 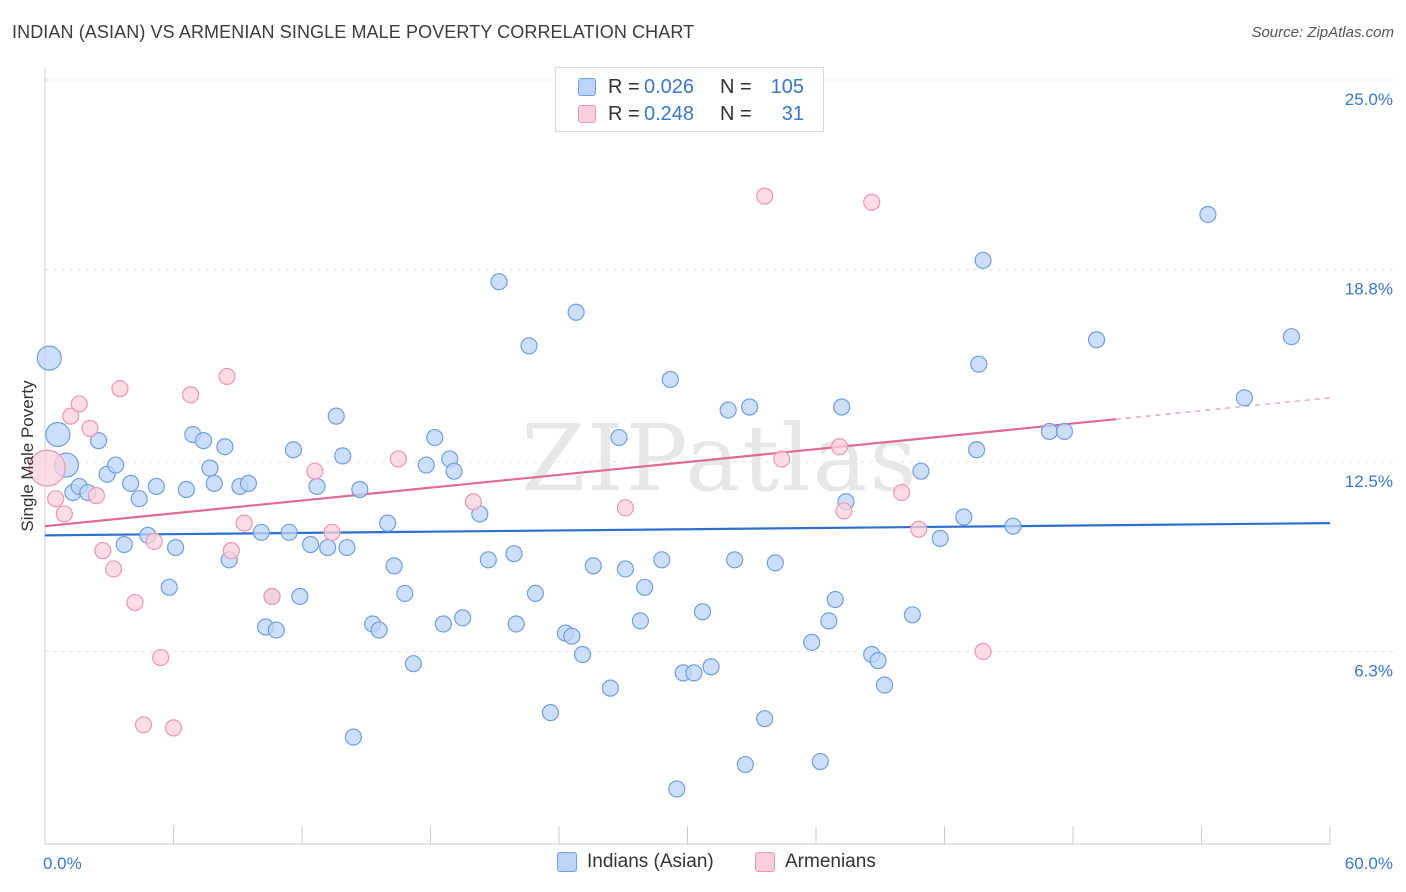 What do you see at coordinates (580, 473) in the screenshot?
I see `trend-line-armenians` at bounding box center [580, 473].